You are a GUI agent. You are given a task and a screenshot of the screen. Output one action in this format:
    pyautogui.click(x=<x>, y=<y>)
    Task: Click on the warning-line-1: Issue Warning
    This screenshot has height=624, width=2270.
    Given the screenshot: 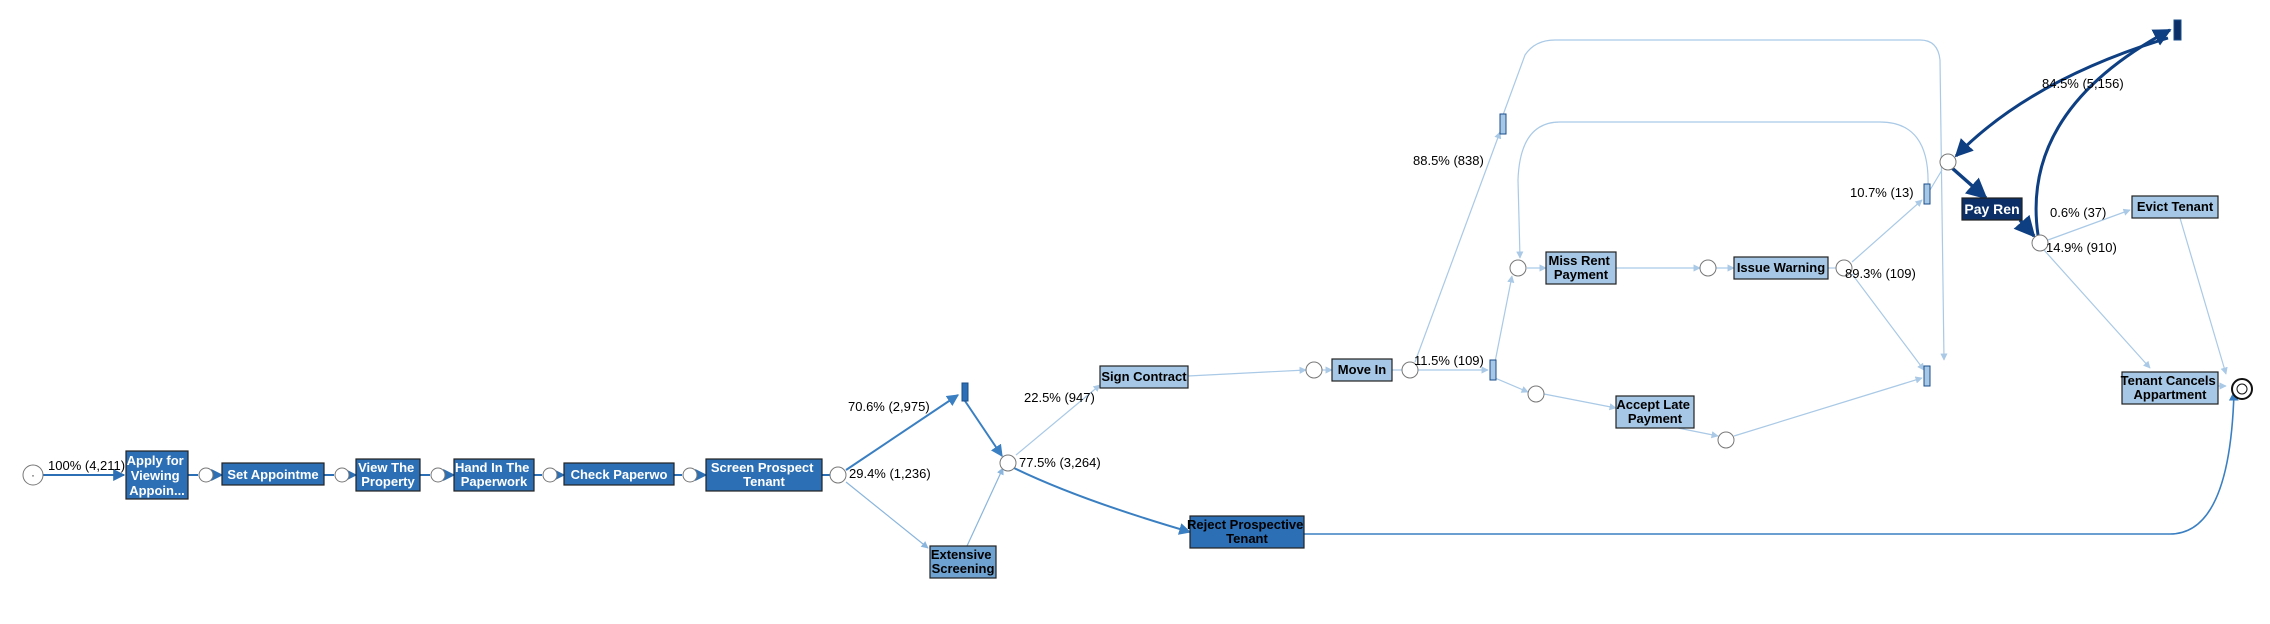 What is the action you would take?
    pyautogui.click(x=1781, y=267)
    